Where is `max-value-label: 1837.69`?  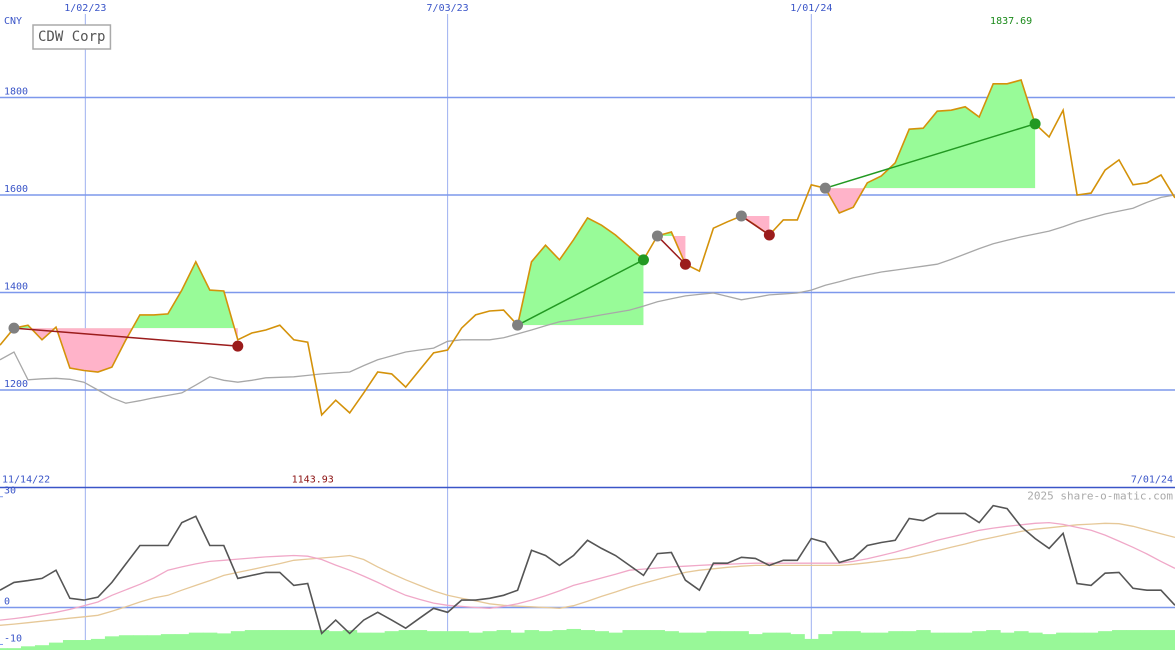 max-value-label: 1837.69 is located at coordinates (1011, 21).